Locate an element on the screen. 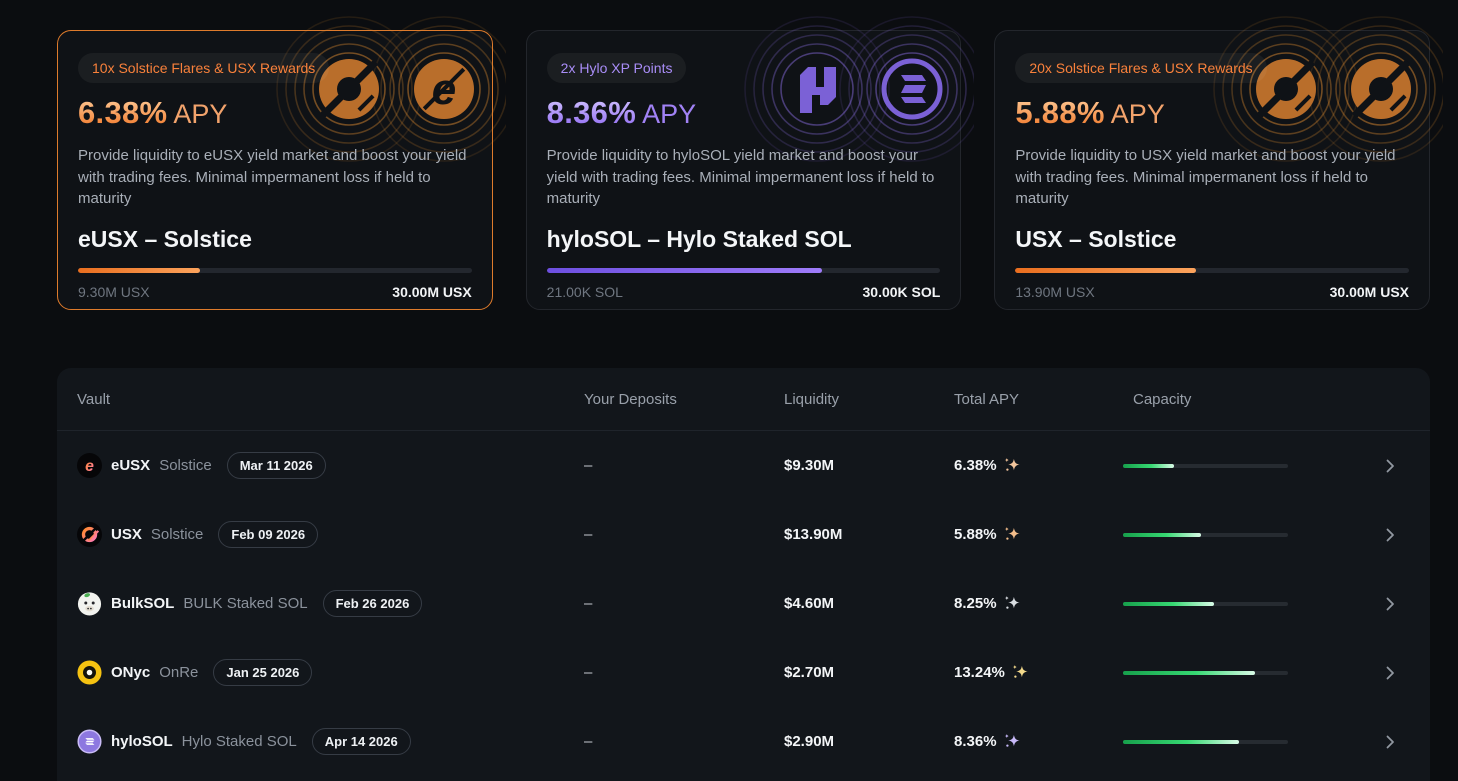  apy-value: 8.25% is located at coordinates (975, 603).